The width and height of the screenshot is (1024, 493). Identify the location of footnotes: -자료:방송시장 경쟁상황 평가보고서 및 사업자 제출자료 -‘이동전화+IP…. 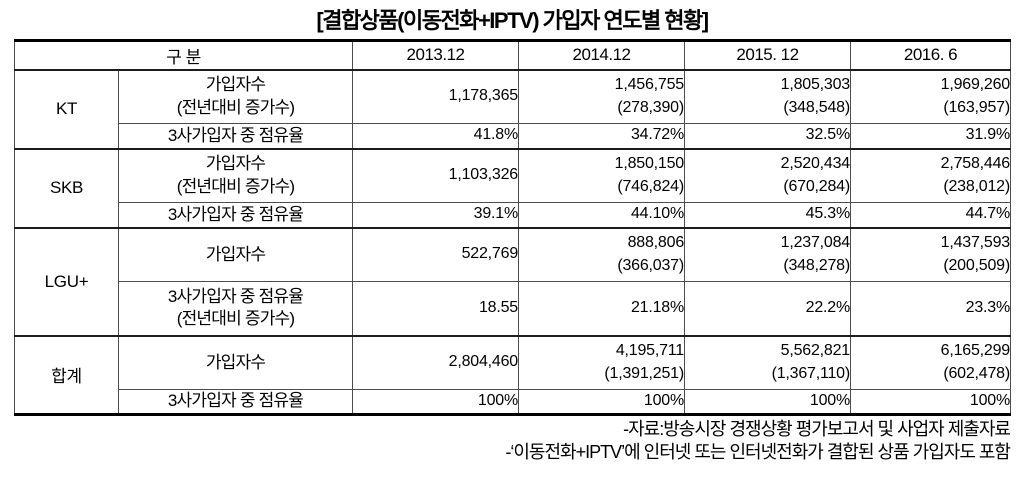
(512, 440).